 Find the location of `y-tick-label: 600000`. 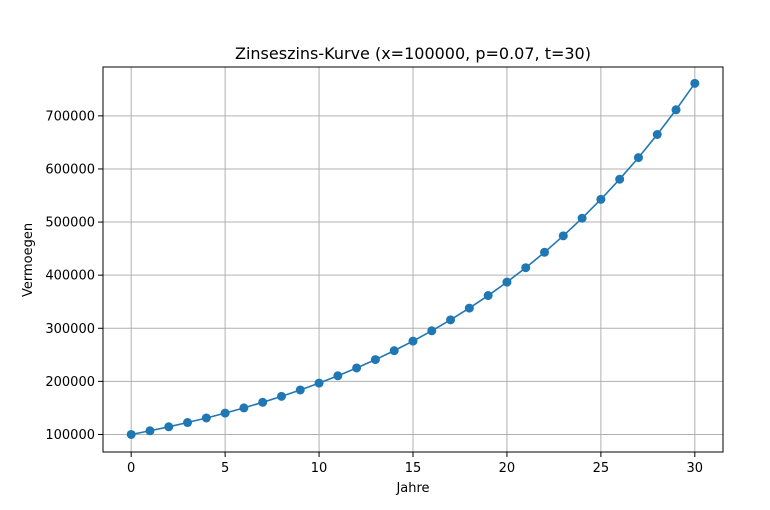

y-tick-label: 600000 is located at coordinates (70, 169).